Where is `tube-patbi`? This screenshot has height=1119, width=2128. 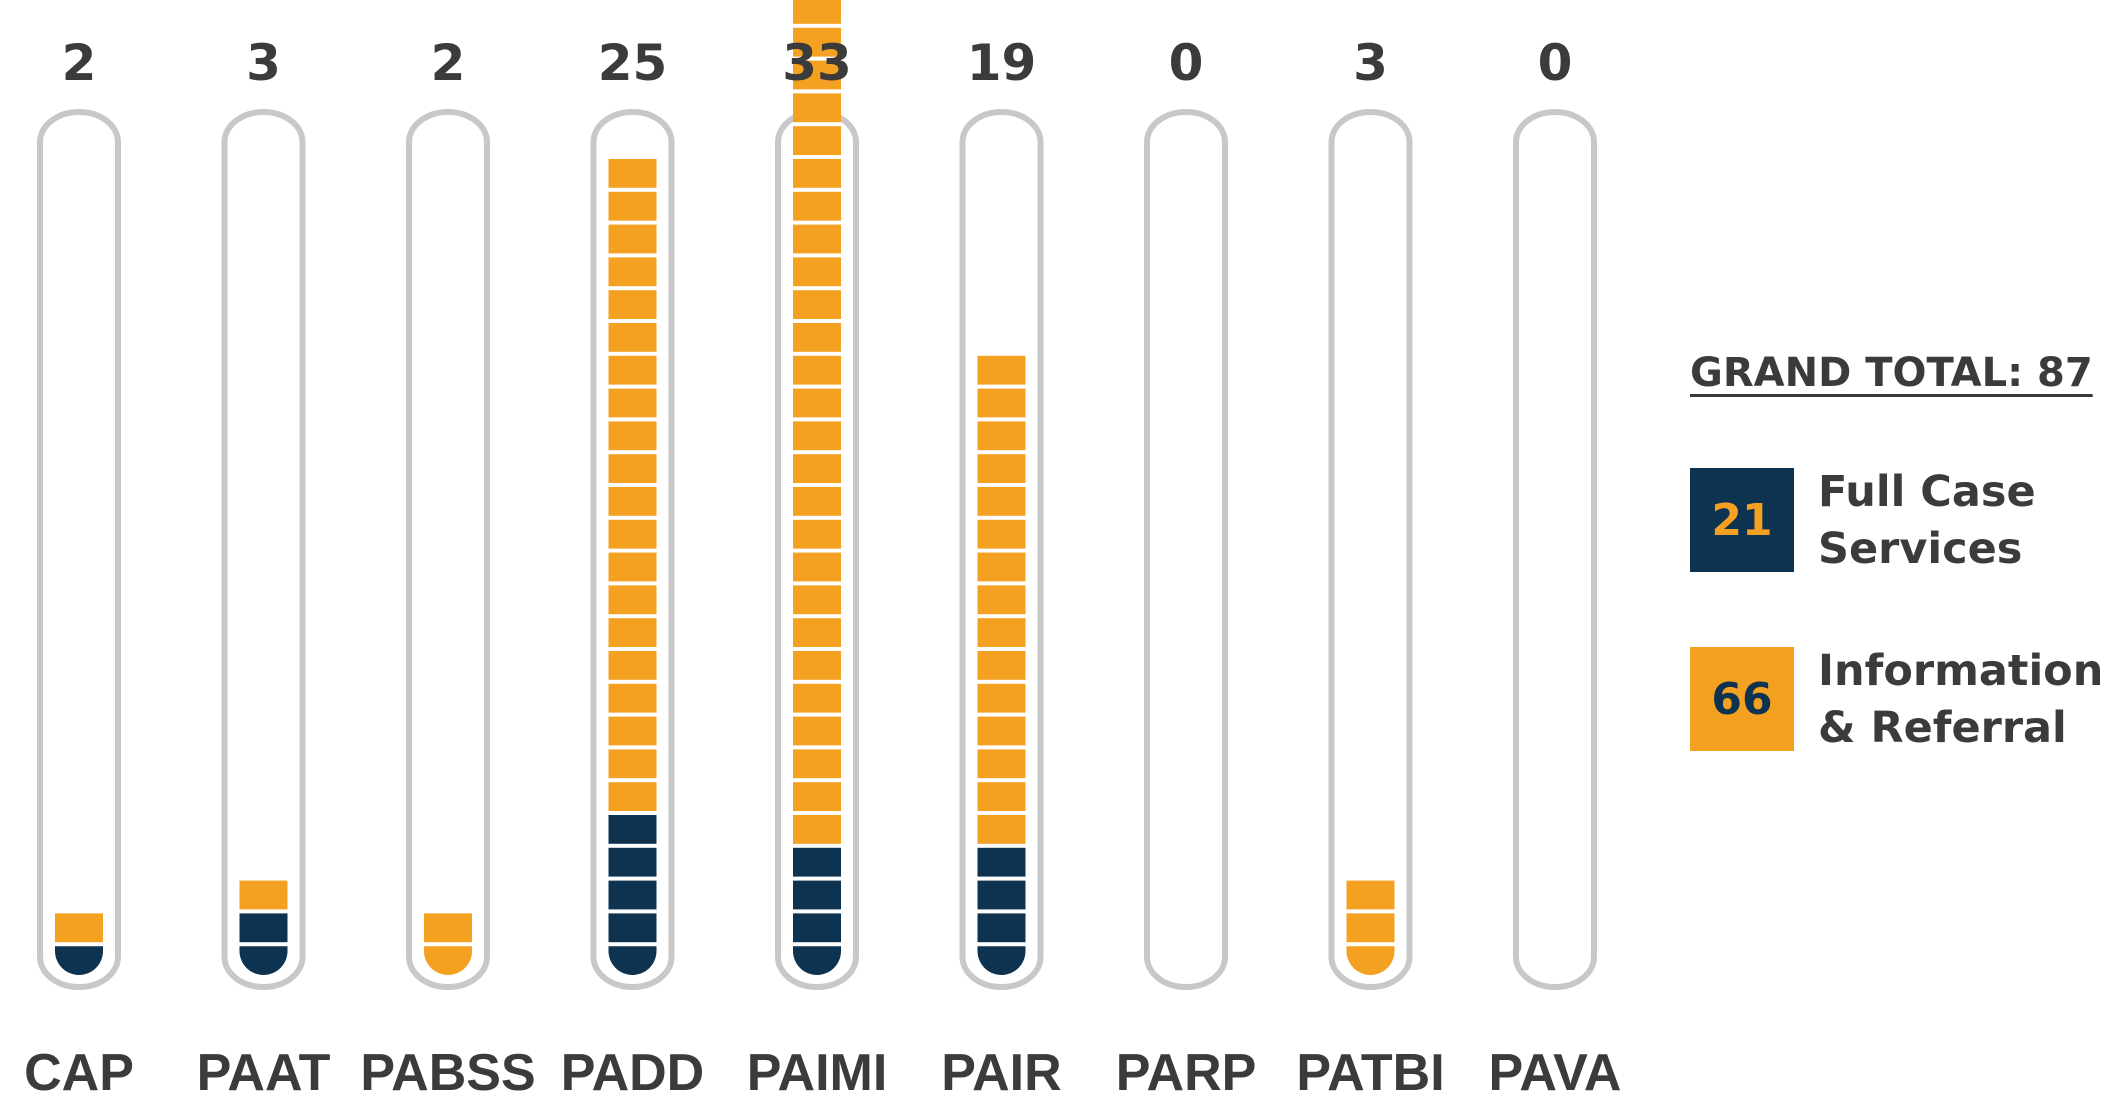 tube-patbi is located at coordinates (1370, 549).